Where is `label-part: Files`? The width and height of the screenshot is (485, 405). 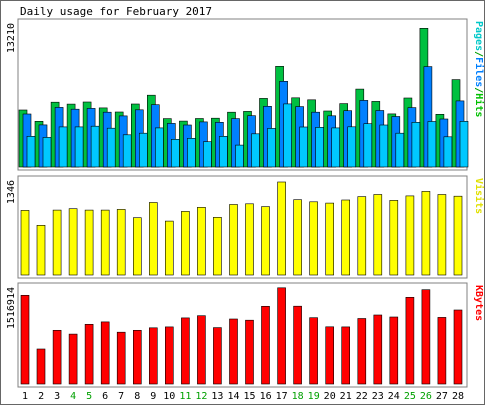
label-part: Files is located at coordinates (479, 72).